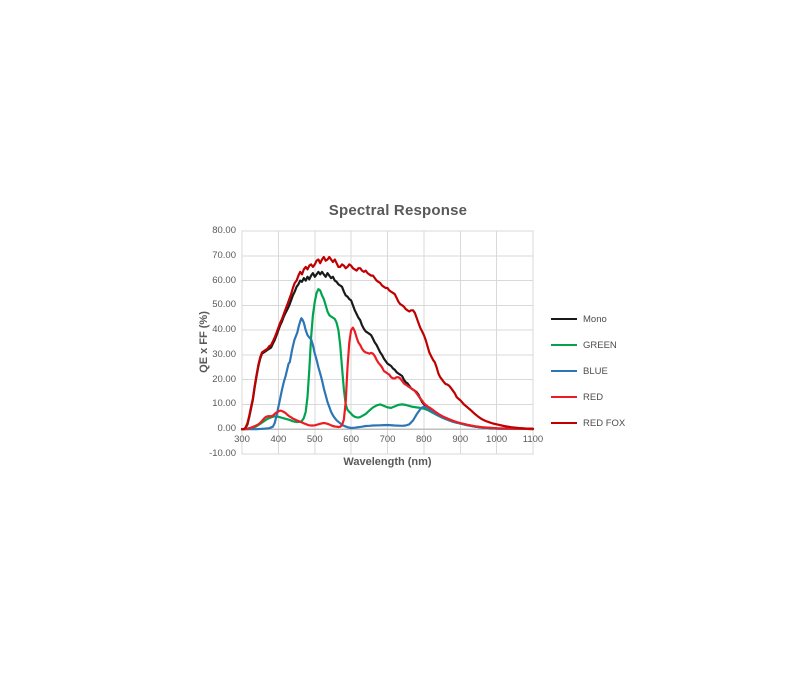 The image size is (800, 680). What do you see at coordinates (314, 440) in the screenshot?
I see `x-tick-label: 500` at bounding box center [314, 440].